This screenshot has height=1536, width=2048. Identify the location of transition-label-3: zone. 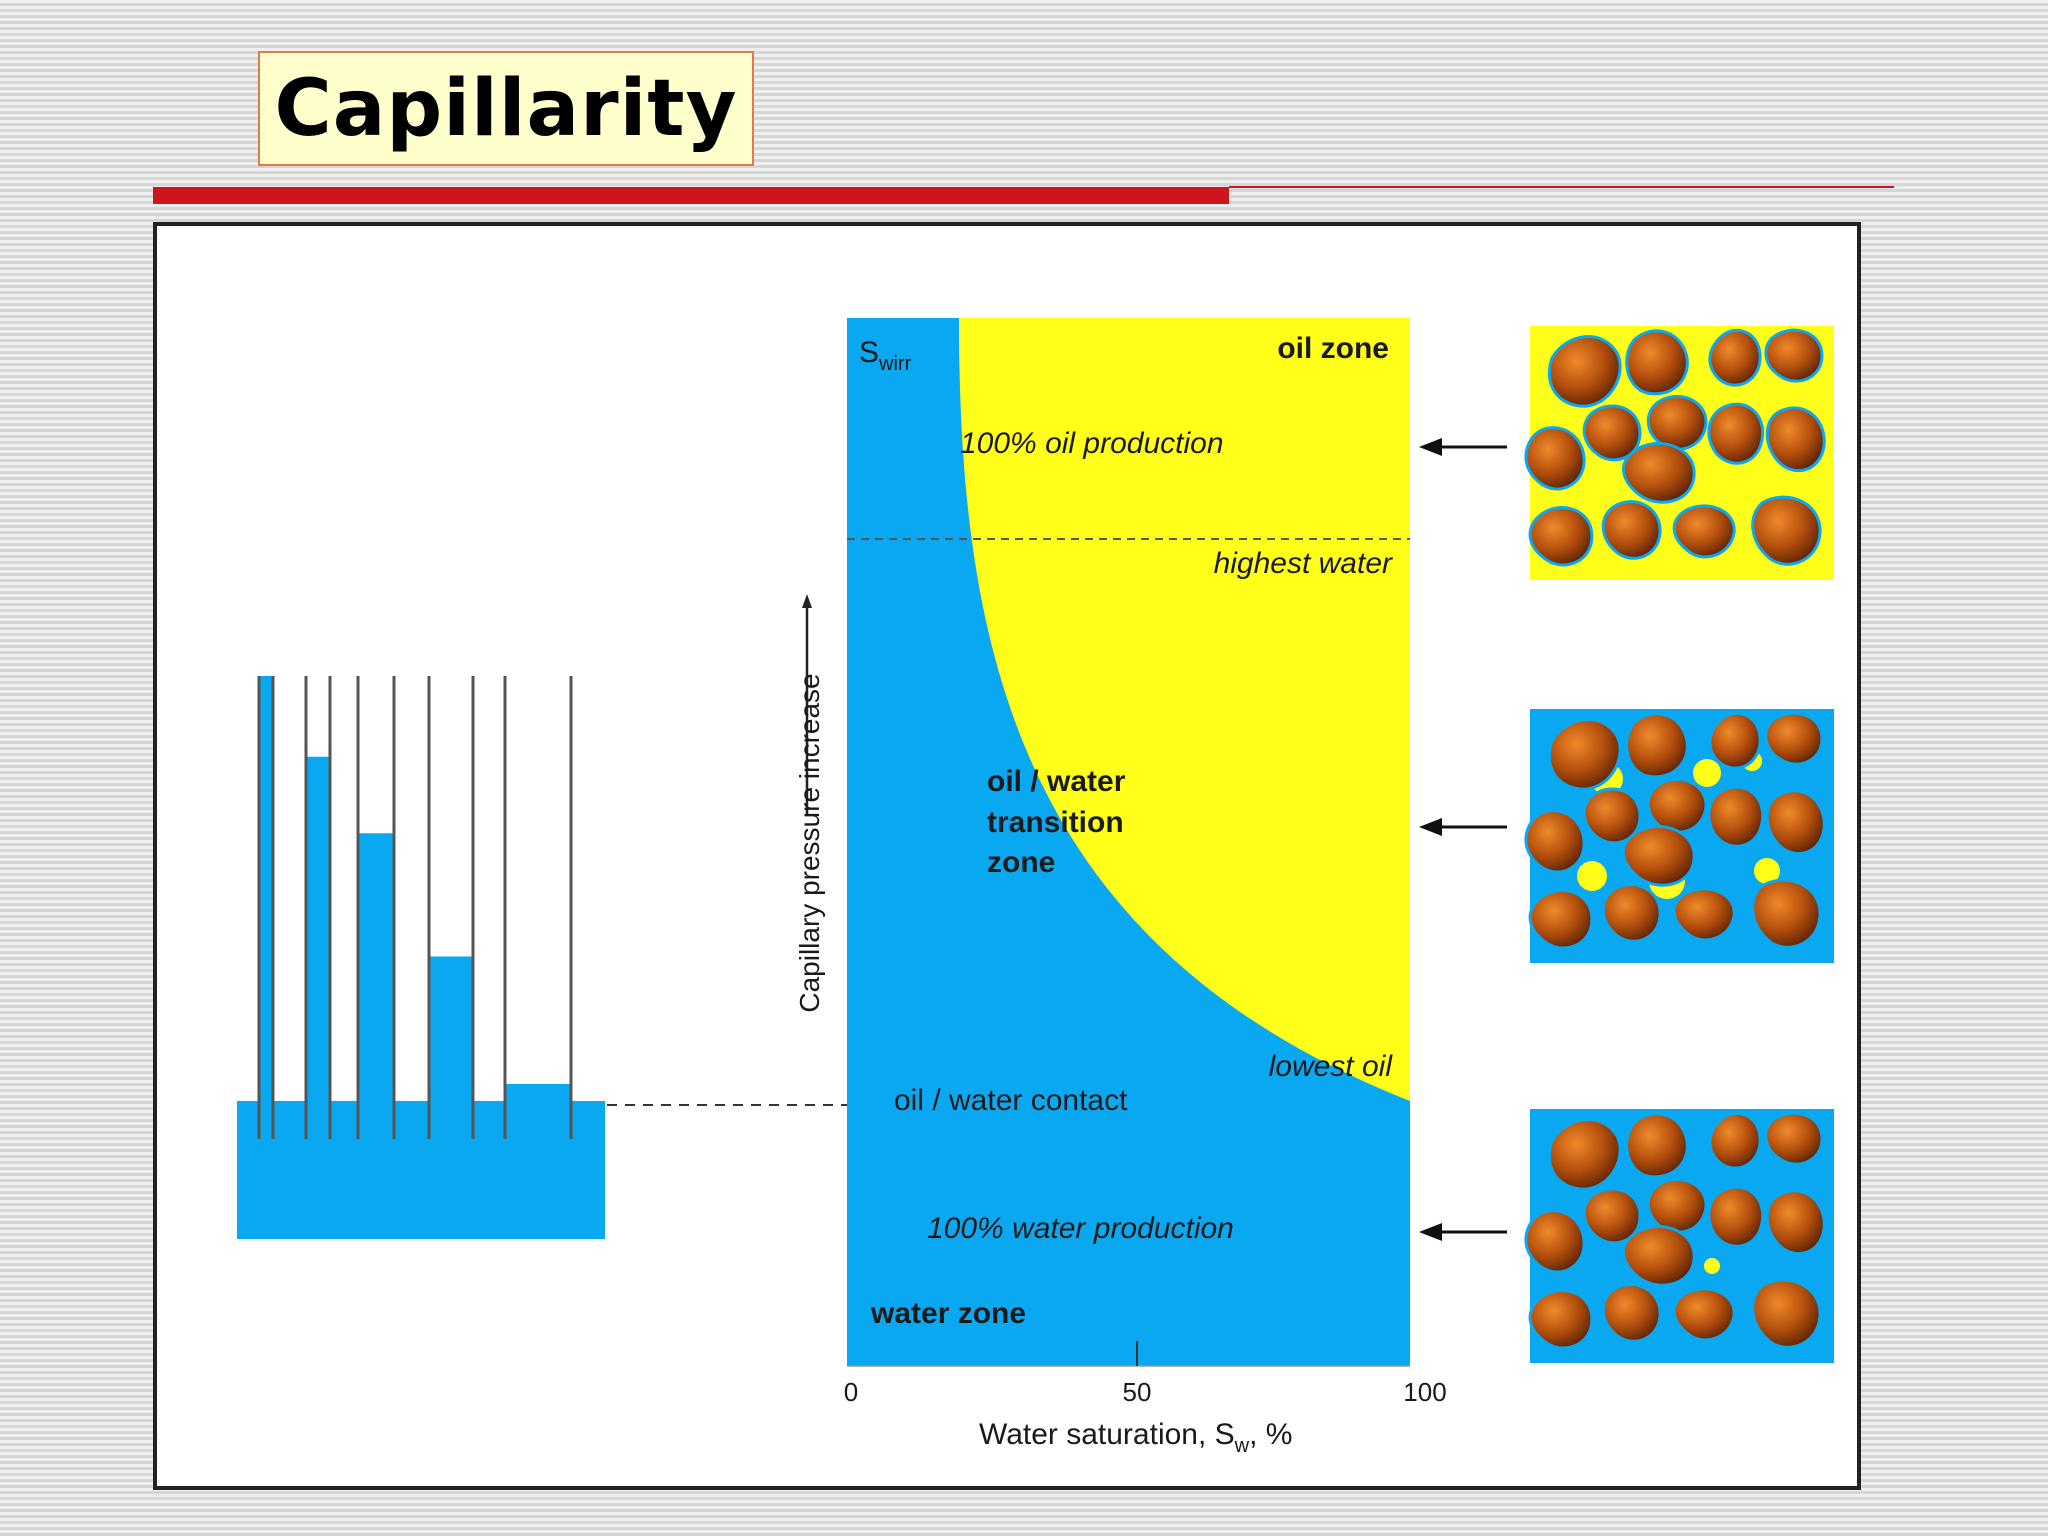
(1021, 862).